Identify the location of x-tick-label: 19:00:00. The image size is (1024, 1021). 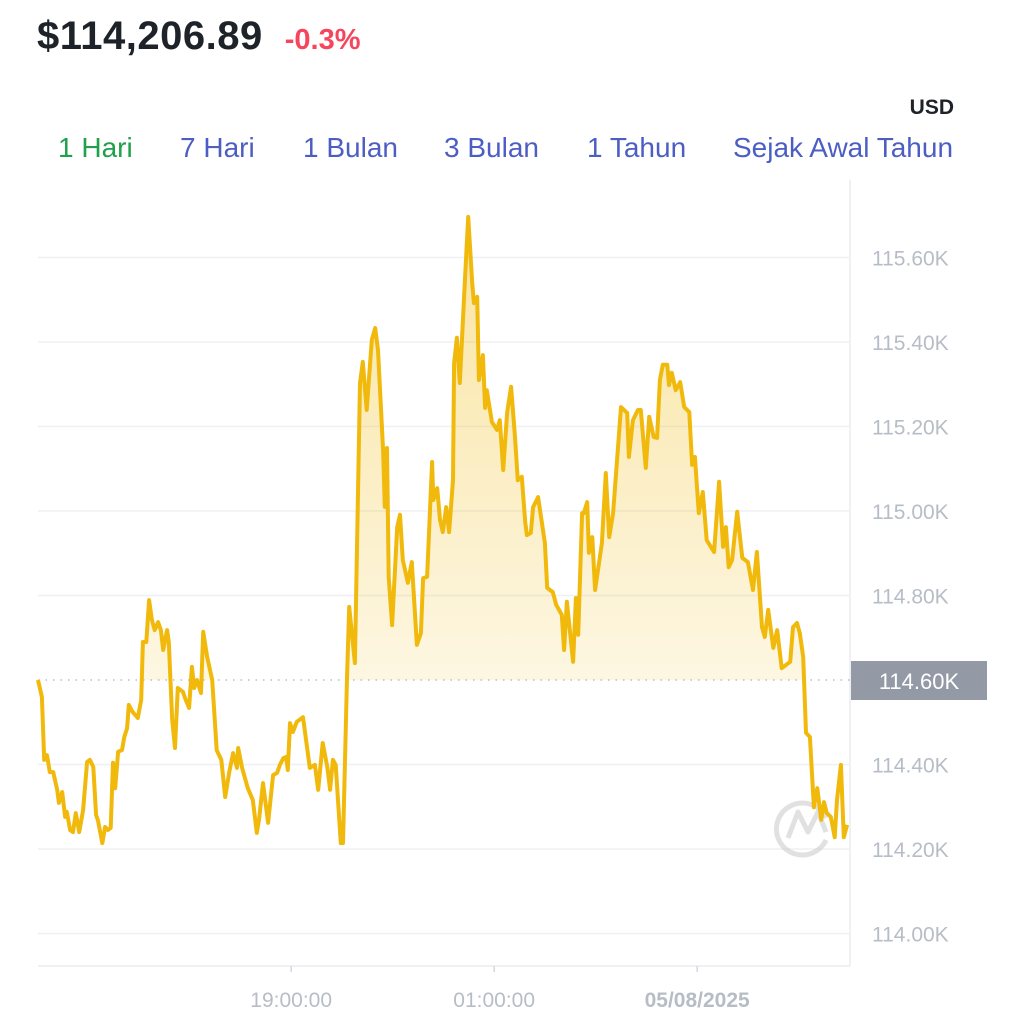
(291, 1000).